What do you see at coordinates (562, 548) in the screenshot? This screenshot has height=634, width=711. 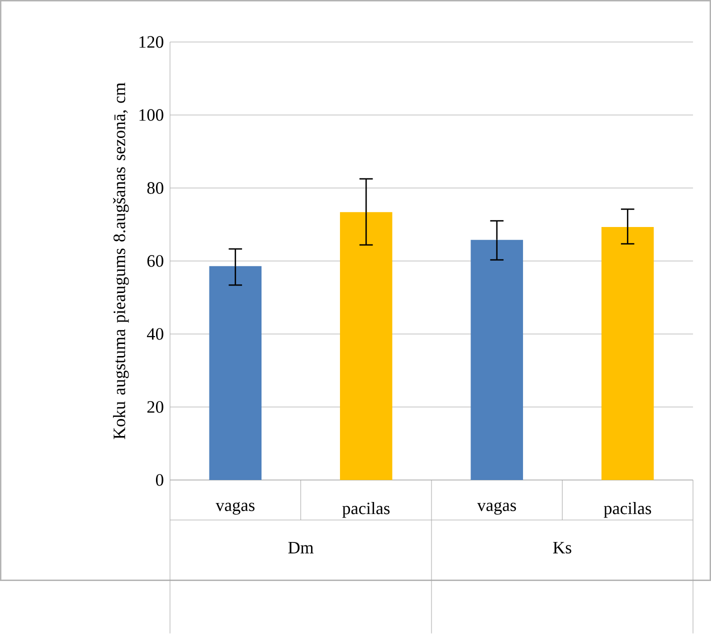 I see `text: Ks` at bounding box center [562, 548].